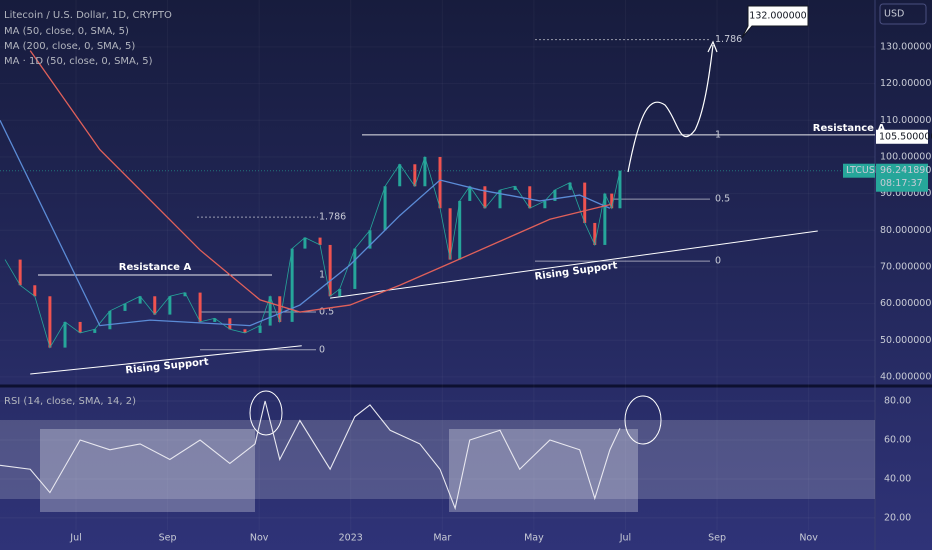  Describe the element at coordinates (905, 376) in the screenshot. I see `y-tick-label: 40.000000` at that location.